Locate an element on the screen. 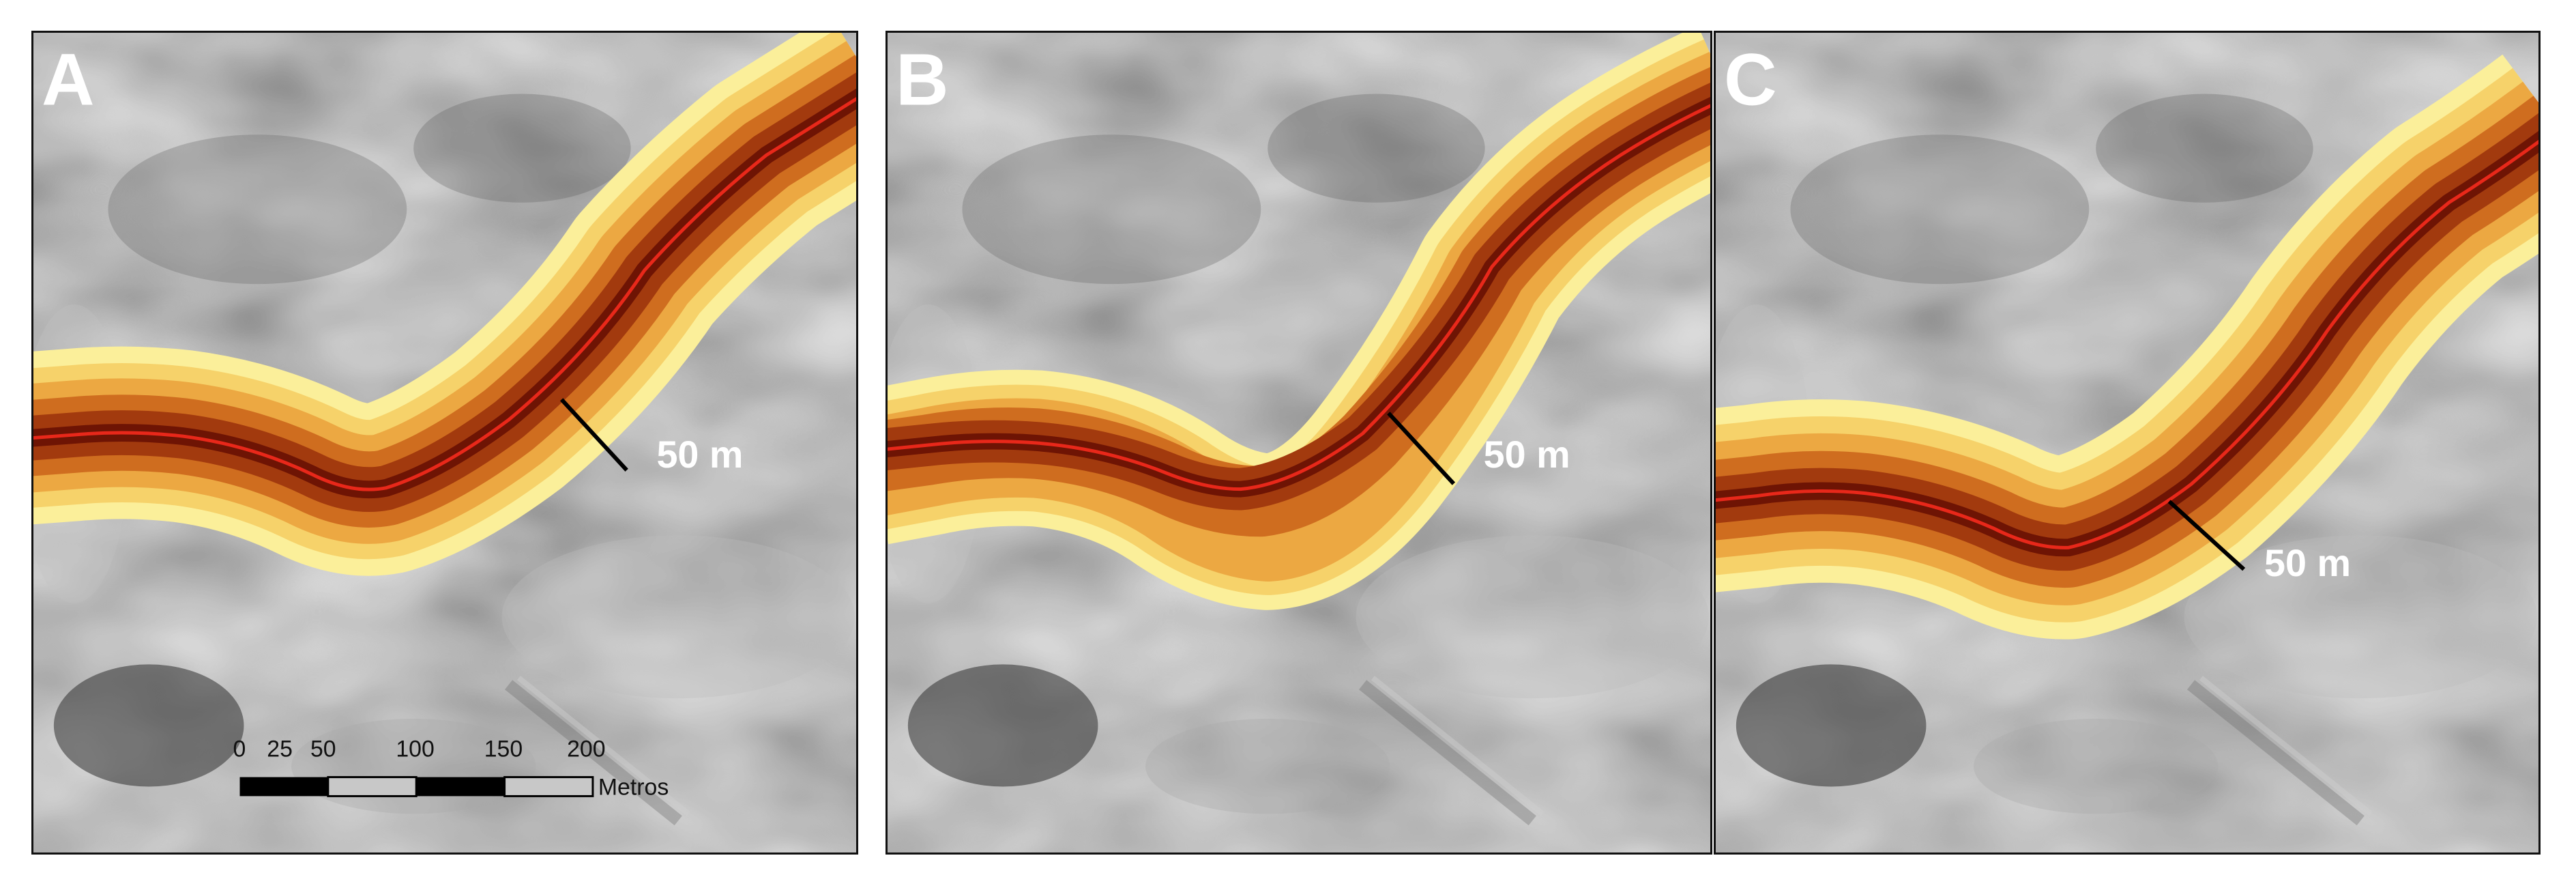 The image size is (2576, 888). scale-tick: 200 is located at coordinates (586, 749).